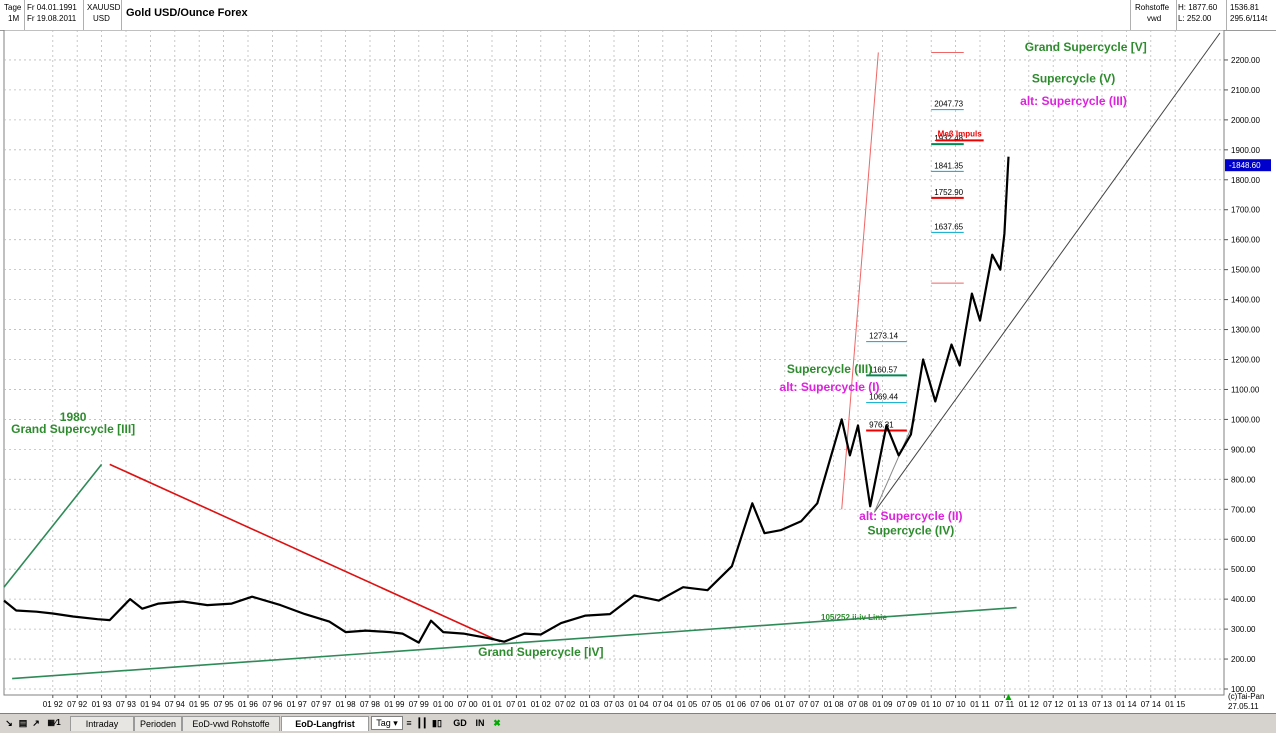  I want to click on date-to: Fr 19.08.2011, so click(52, 18).